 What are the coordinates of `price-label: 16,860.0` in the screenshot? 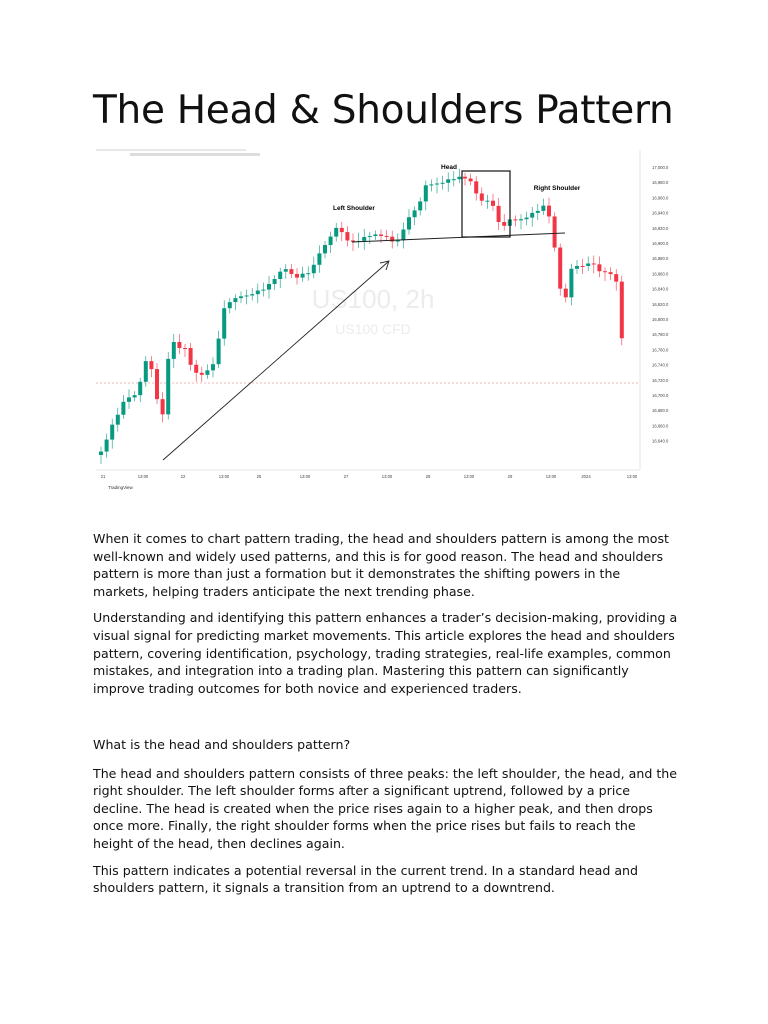 It's located at (660, 273).